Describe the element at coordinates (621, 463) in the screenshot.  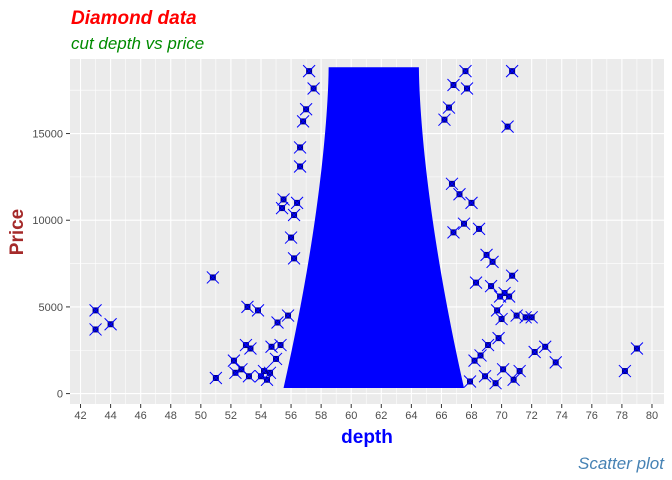
I see `chart-caption: Scatter plot` at that location.